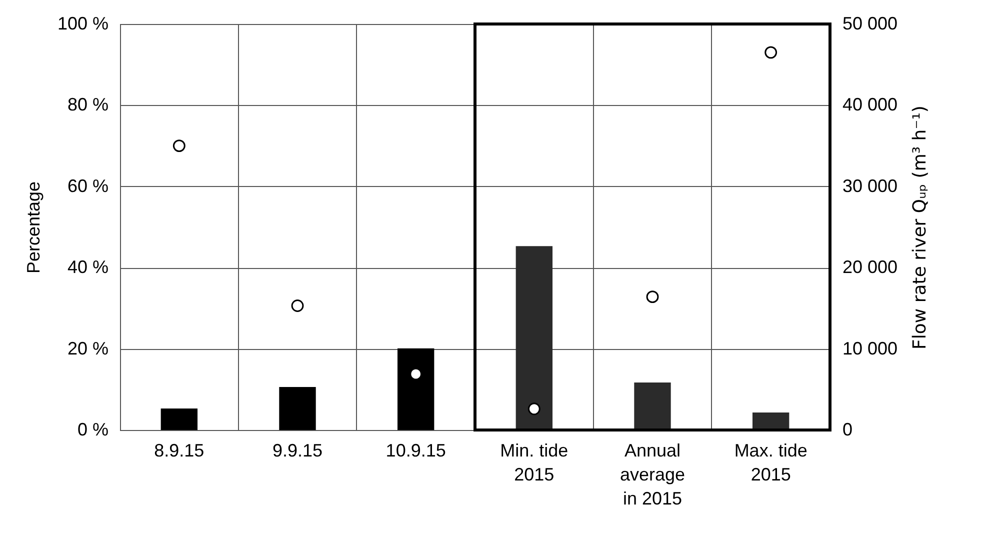 The width and height of the screenshot is (985, 546). Describe the element at coordinates (416, 450) in the screenshot. I see `x-tick-label: 10.9.15` at that location.